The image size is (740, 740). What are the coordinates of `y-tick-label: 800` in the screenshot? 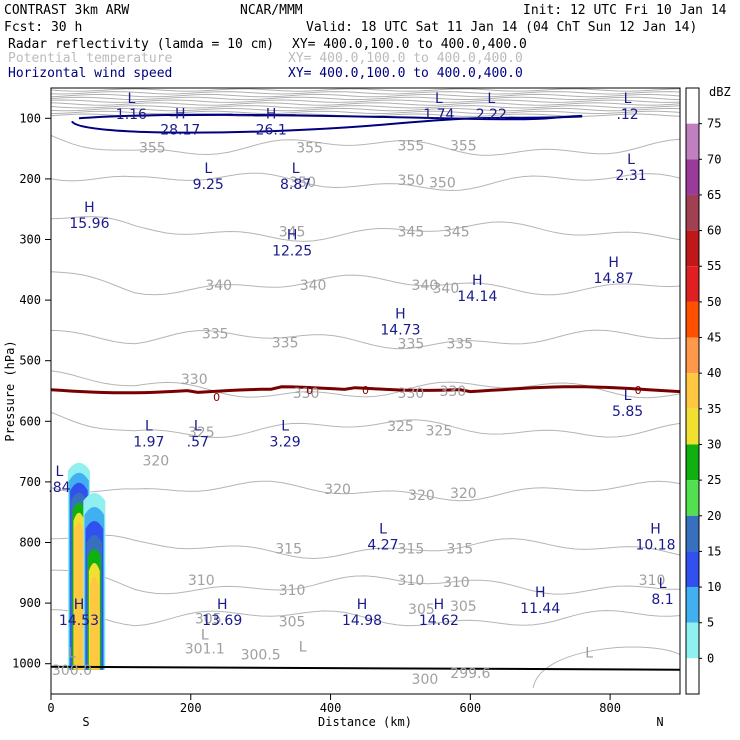 It's located at (30, 543).